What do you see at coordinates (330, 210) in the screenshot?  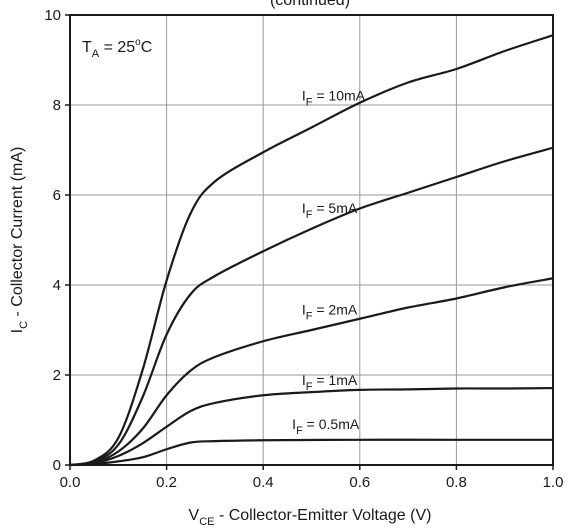 I see `curve-label-if-5ma: IF = 5mA` at bounding box center [330, 210].